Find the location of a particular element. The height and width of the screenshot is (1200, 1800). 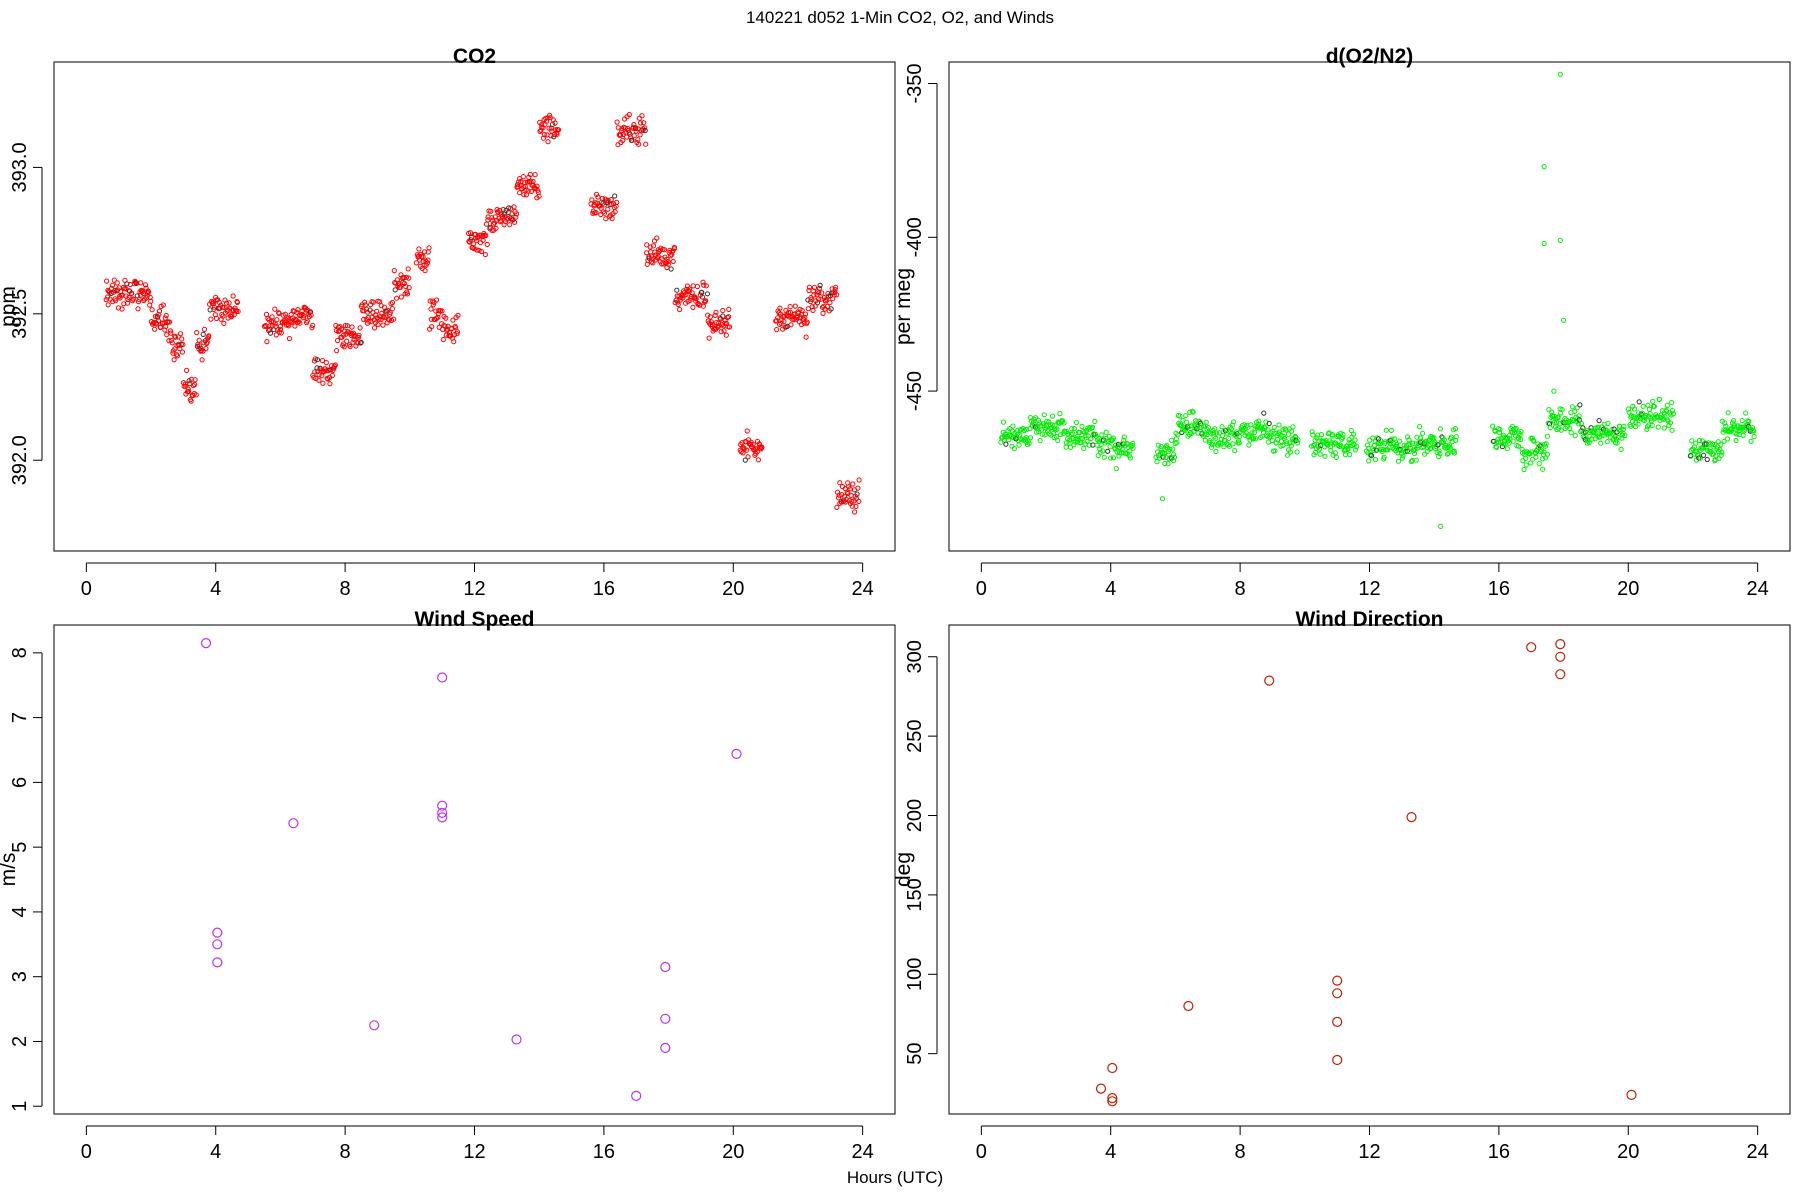

wind-direction-y-tick-label: 50 is located at coordinates (915, 1054).